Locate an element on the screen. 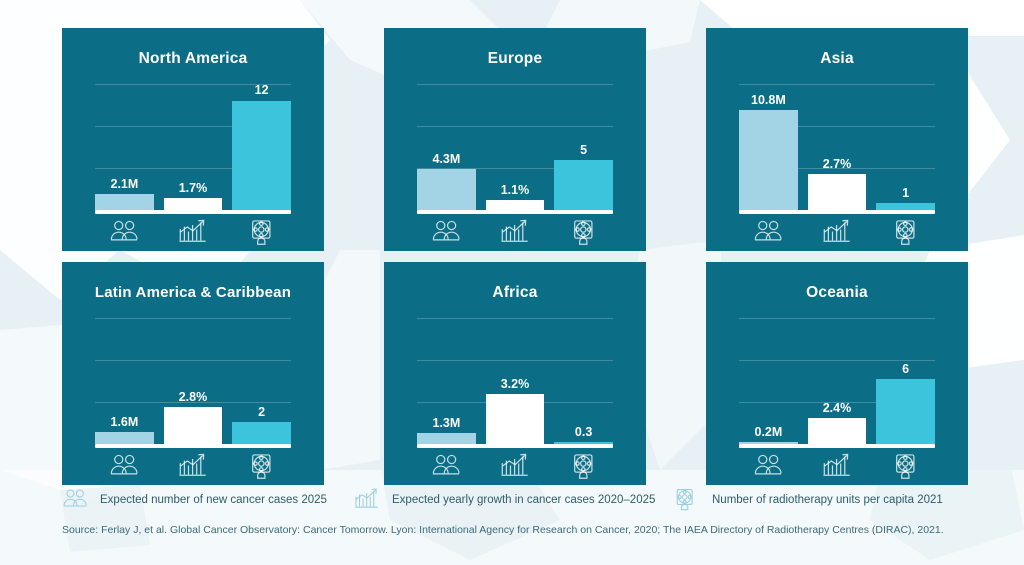 This screenshot has height=565, width=1024. bar-group: 0.2M 2.4% 6 is located at coordinates (837, 381).